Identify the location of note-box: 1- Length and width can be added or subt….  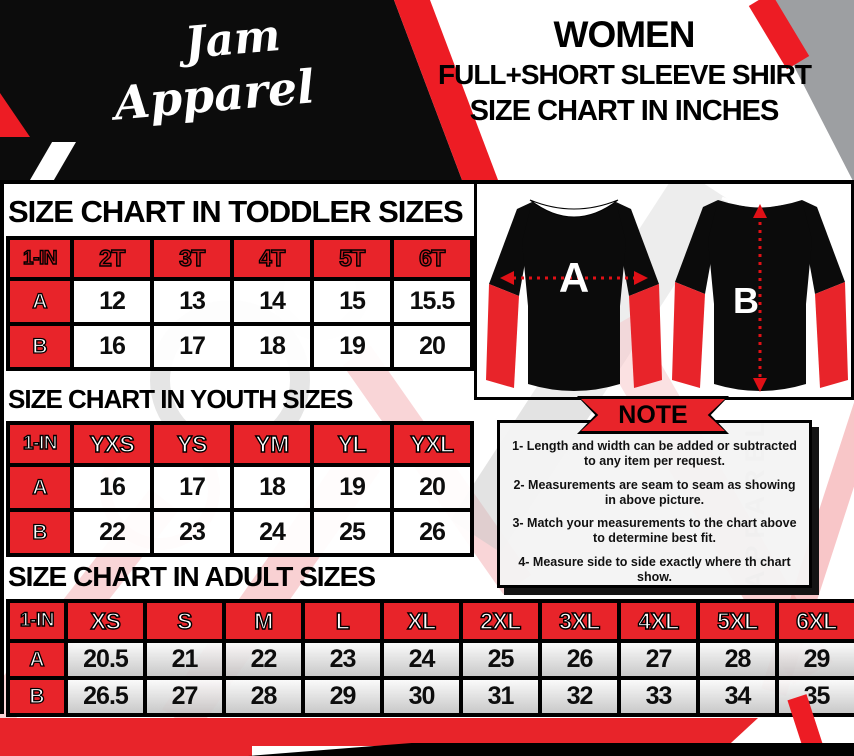
(654, 504).